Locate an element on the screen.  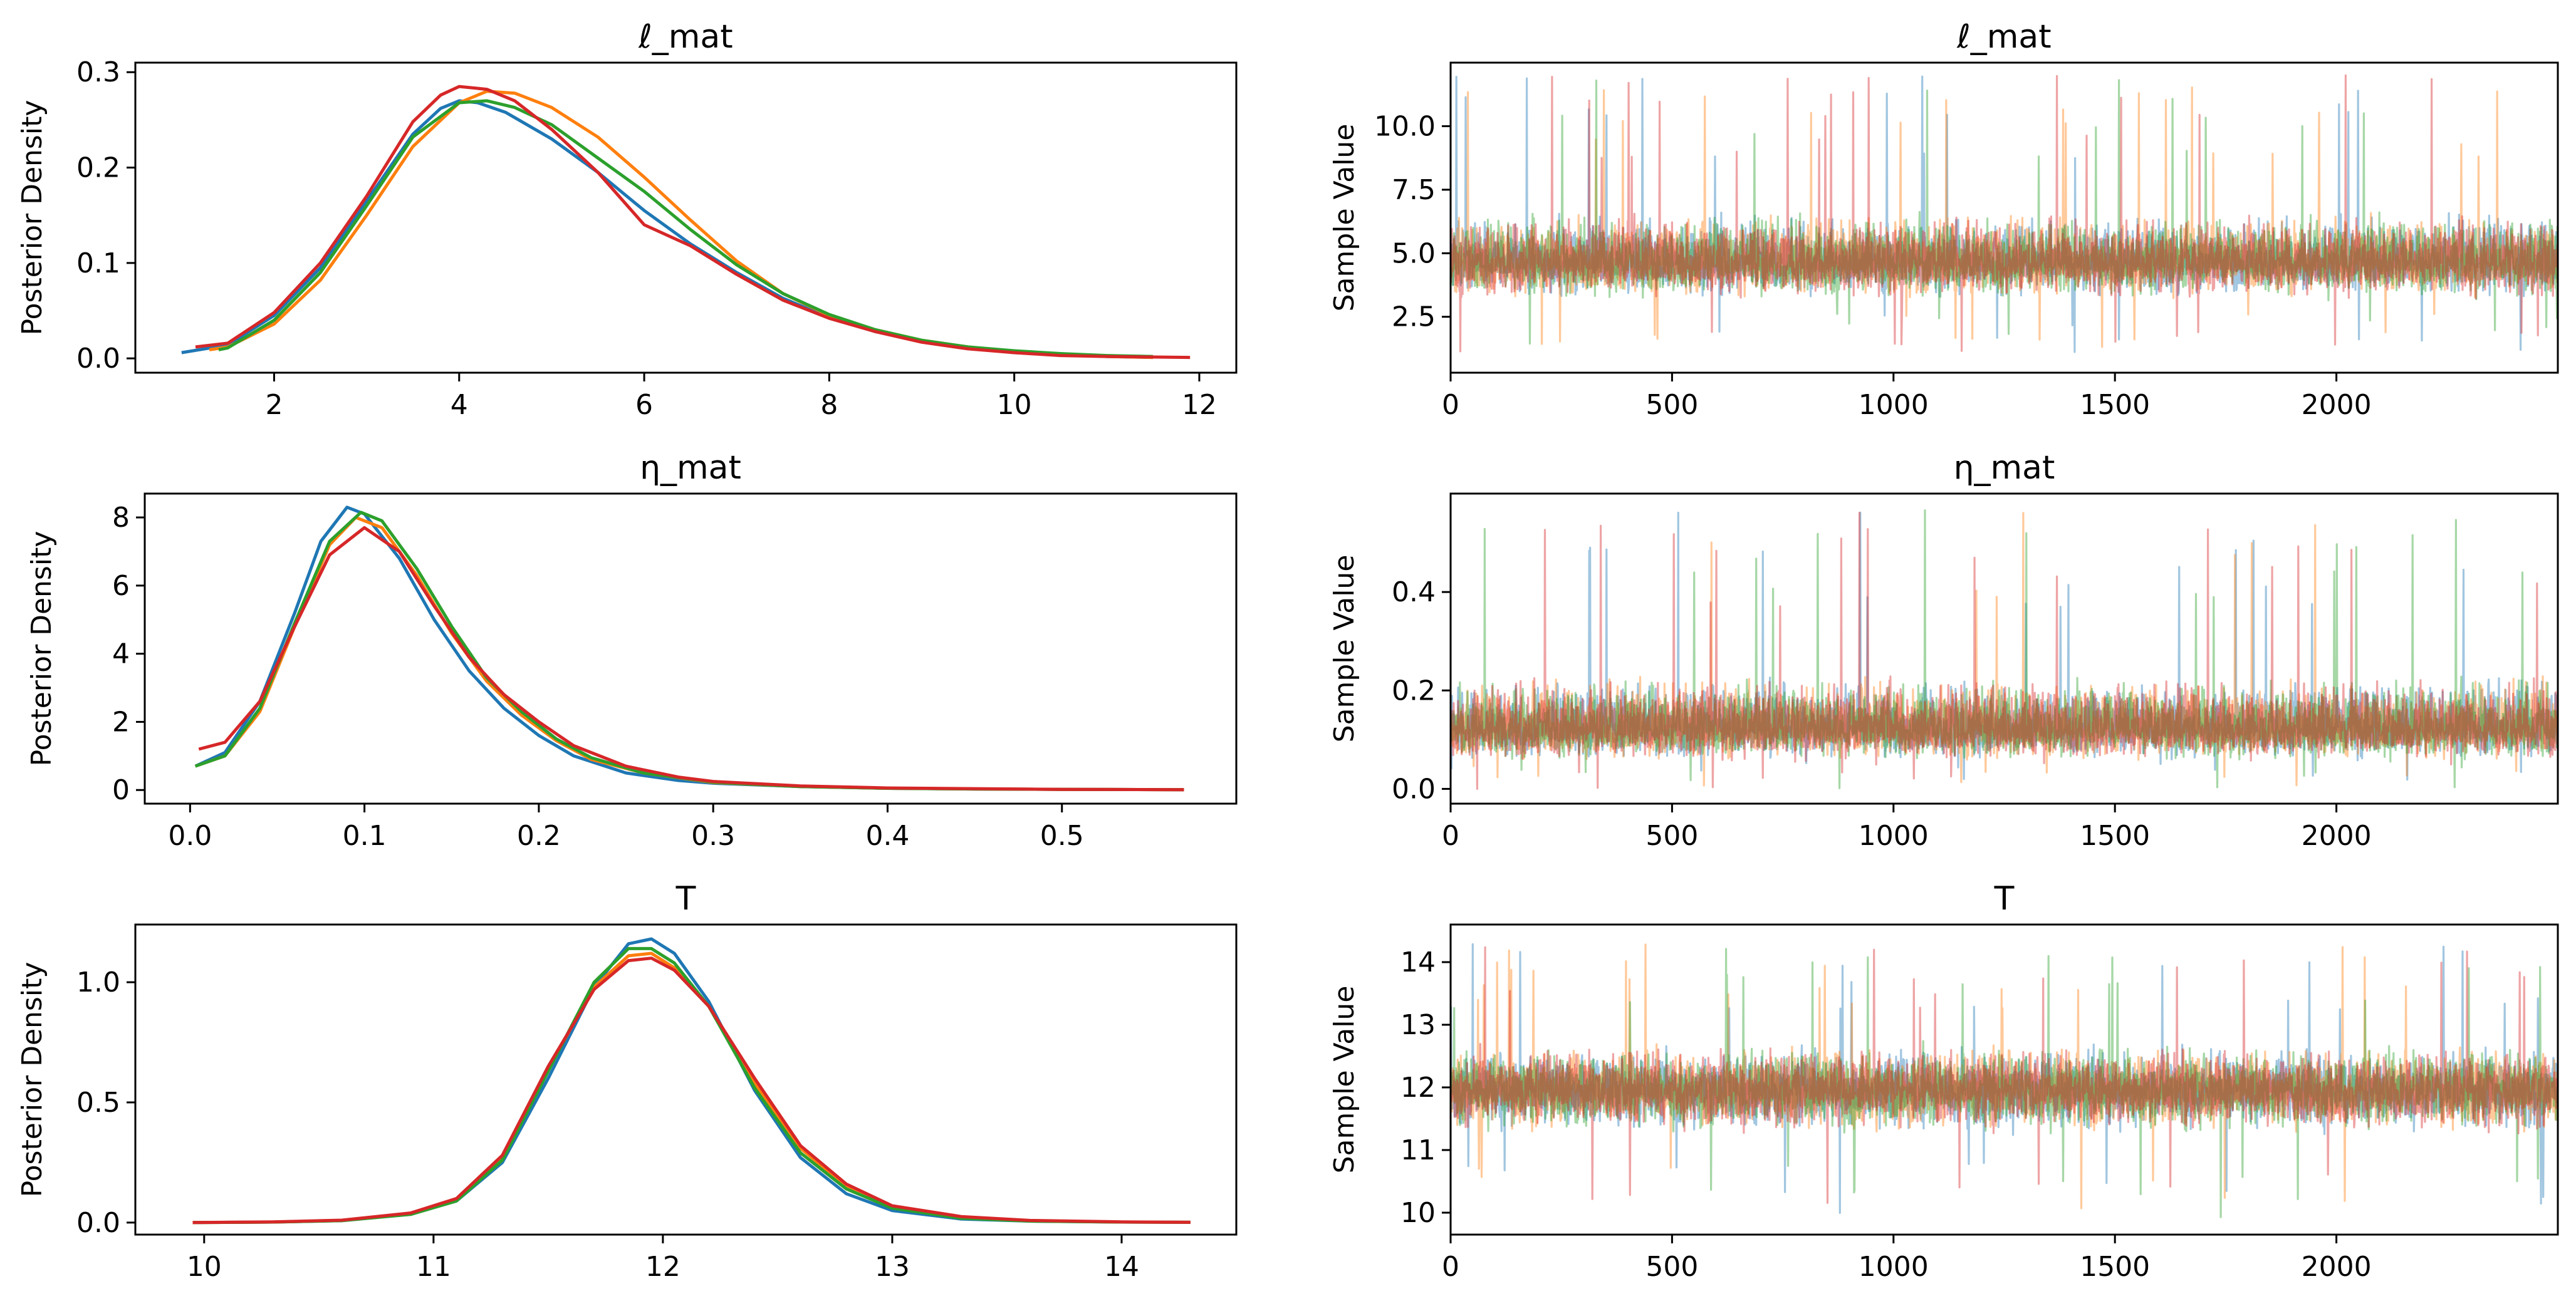
y-tick-label: 10.0 is located at coordinates (1405, 126).